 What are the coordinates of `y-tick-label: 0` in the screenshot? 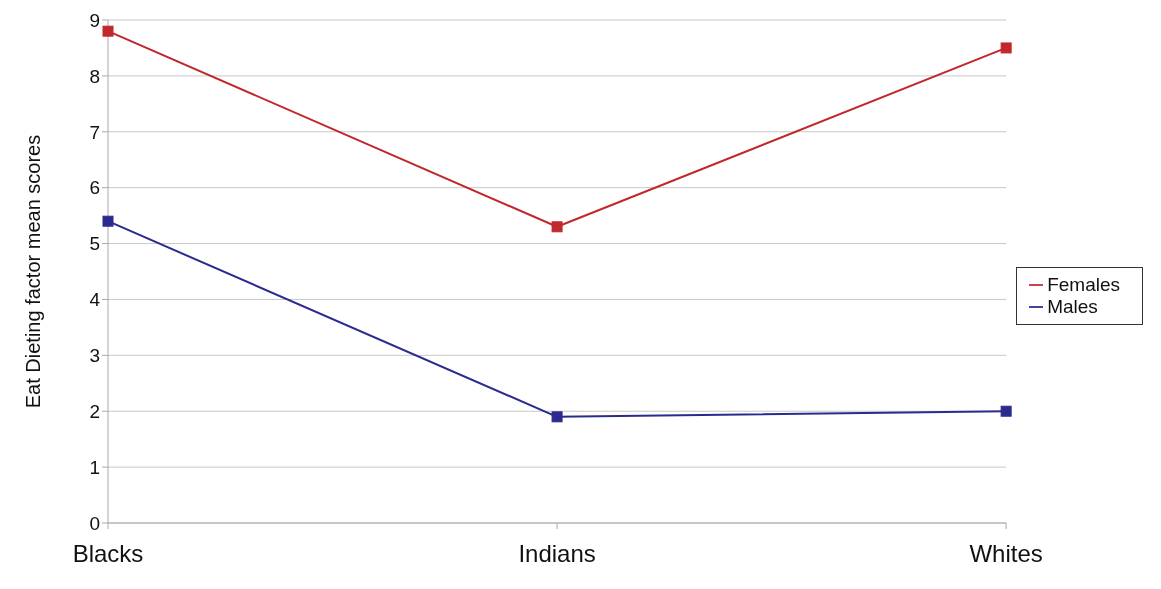 It's located at (94, 523).